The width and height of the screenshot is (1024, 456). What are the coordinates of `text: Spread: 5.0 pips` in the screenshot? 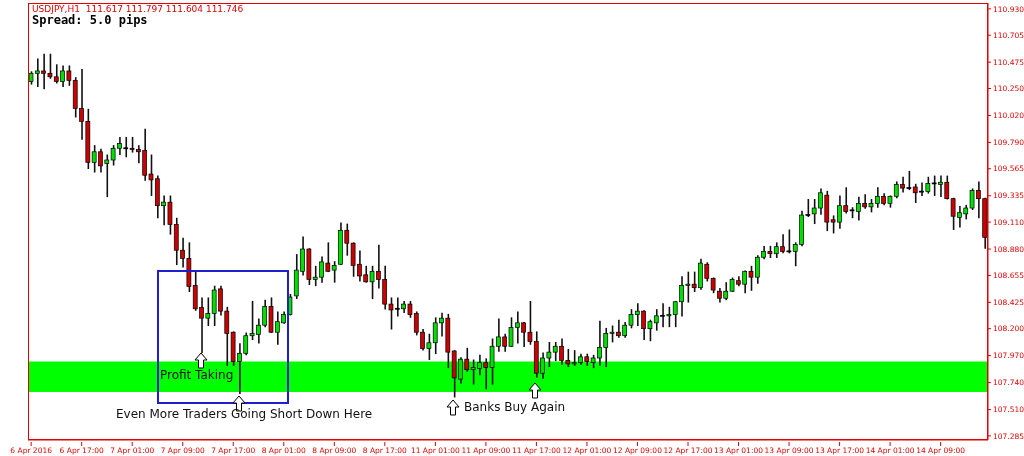 It's located at (90, 20).